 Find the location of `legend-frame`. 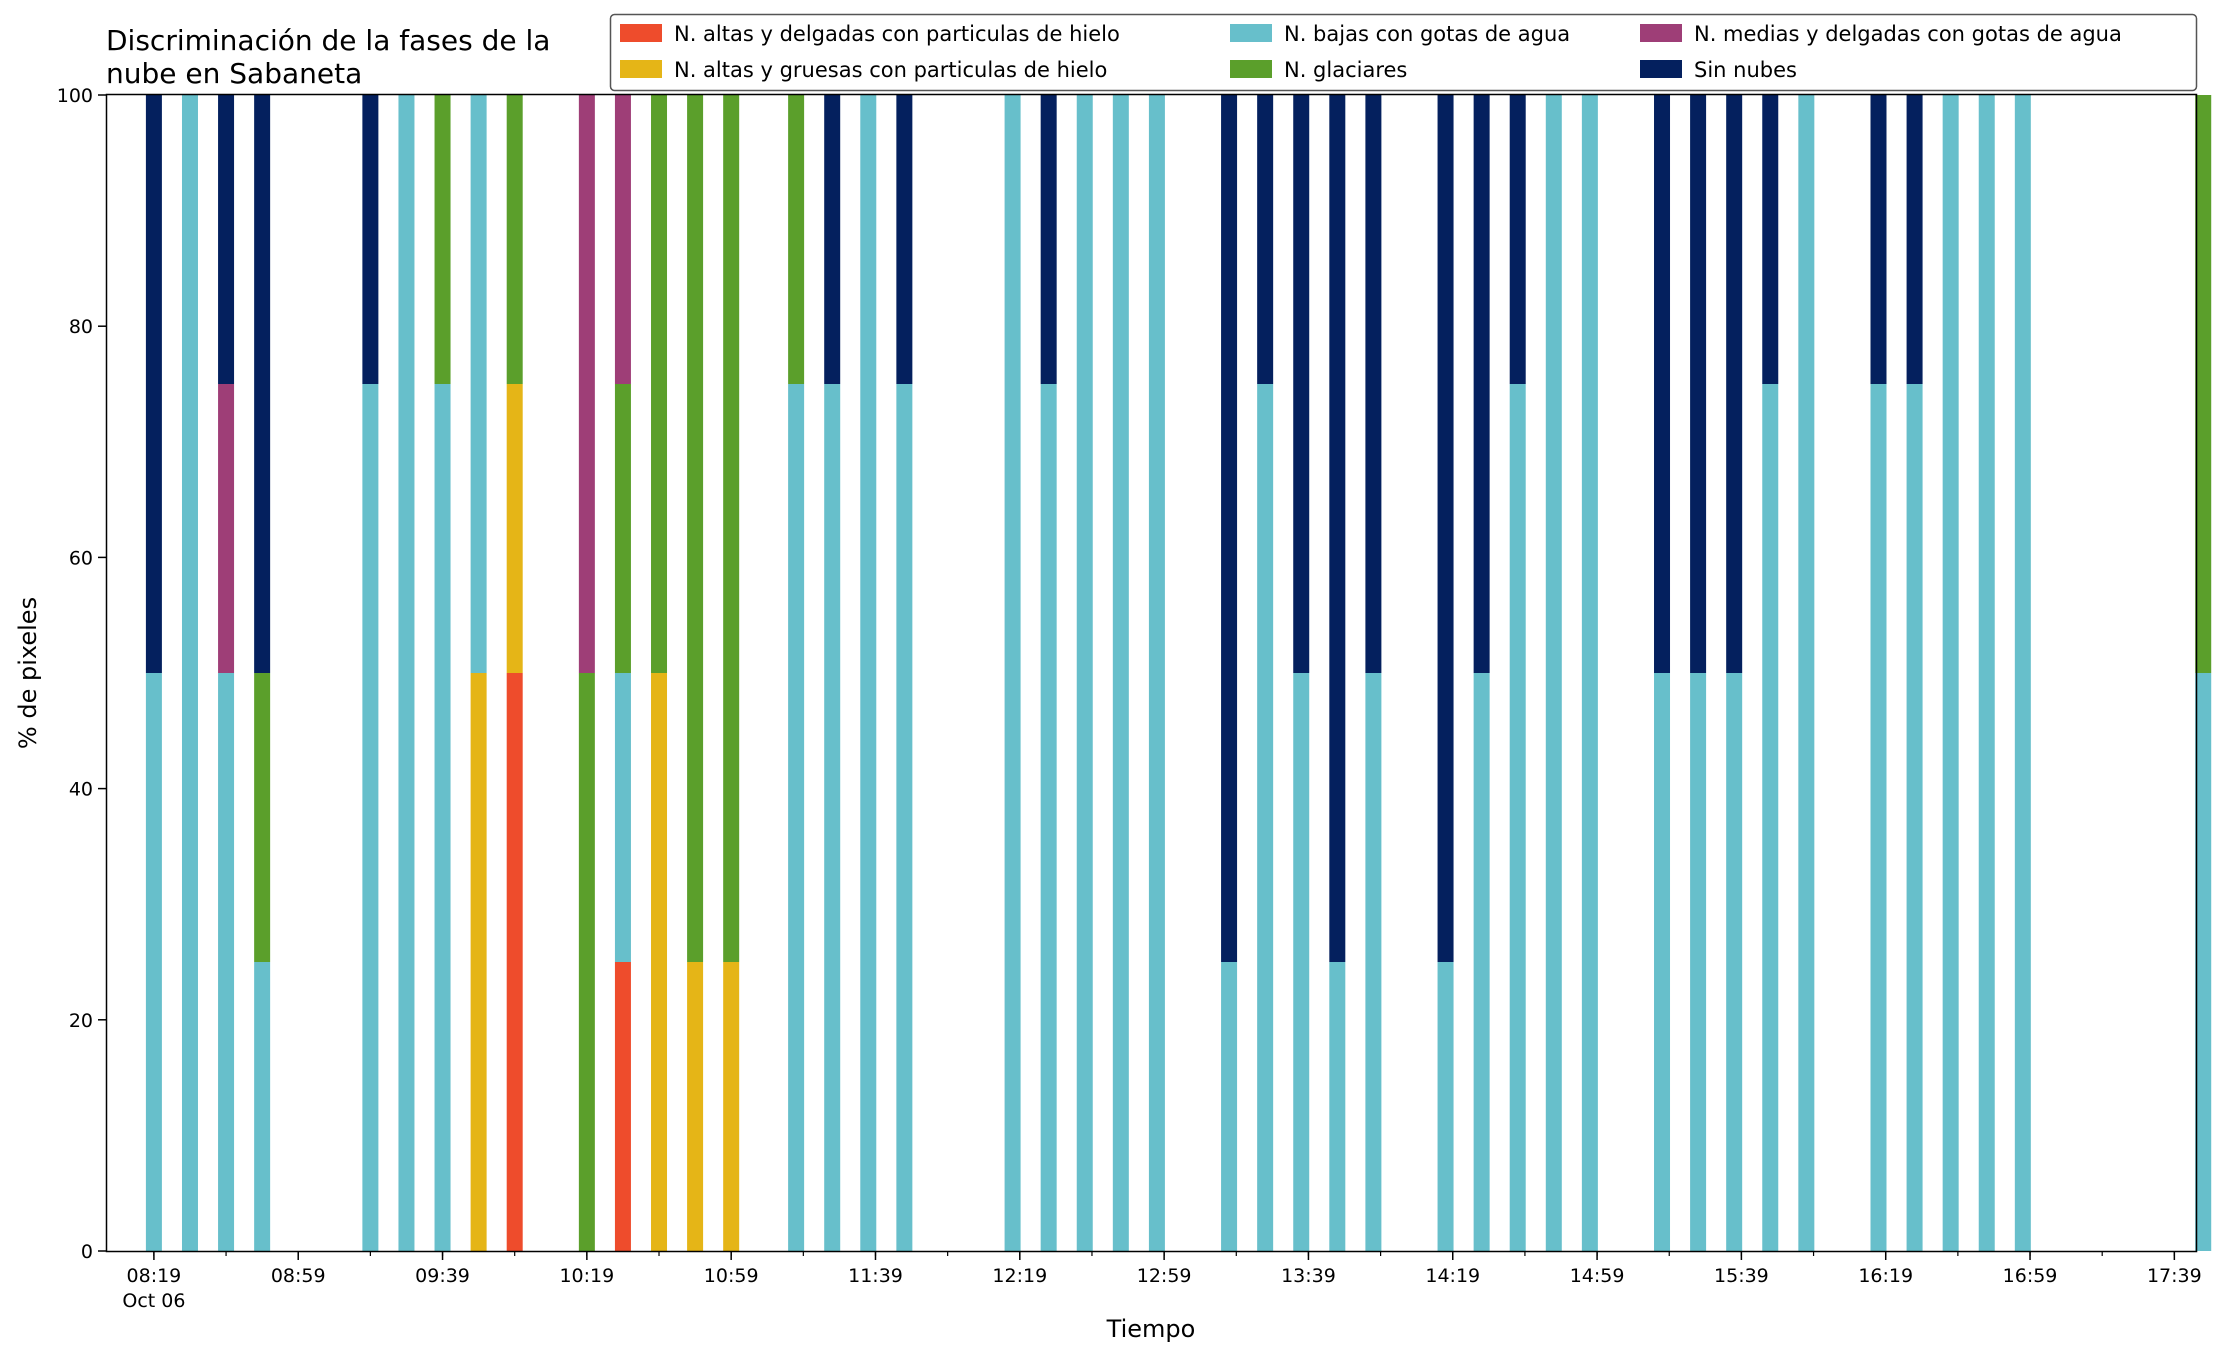

legend-frame is located at coordinates (1403, 52).